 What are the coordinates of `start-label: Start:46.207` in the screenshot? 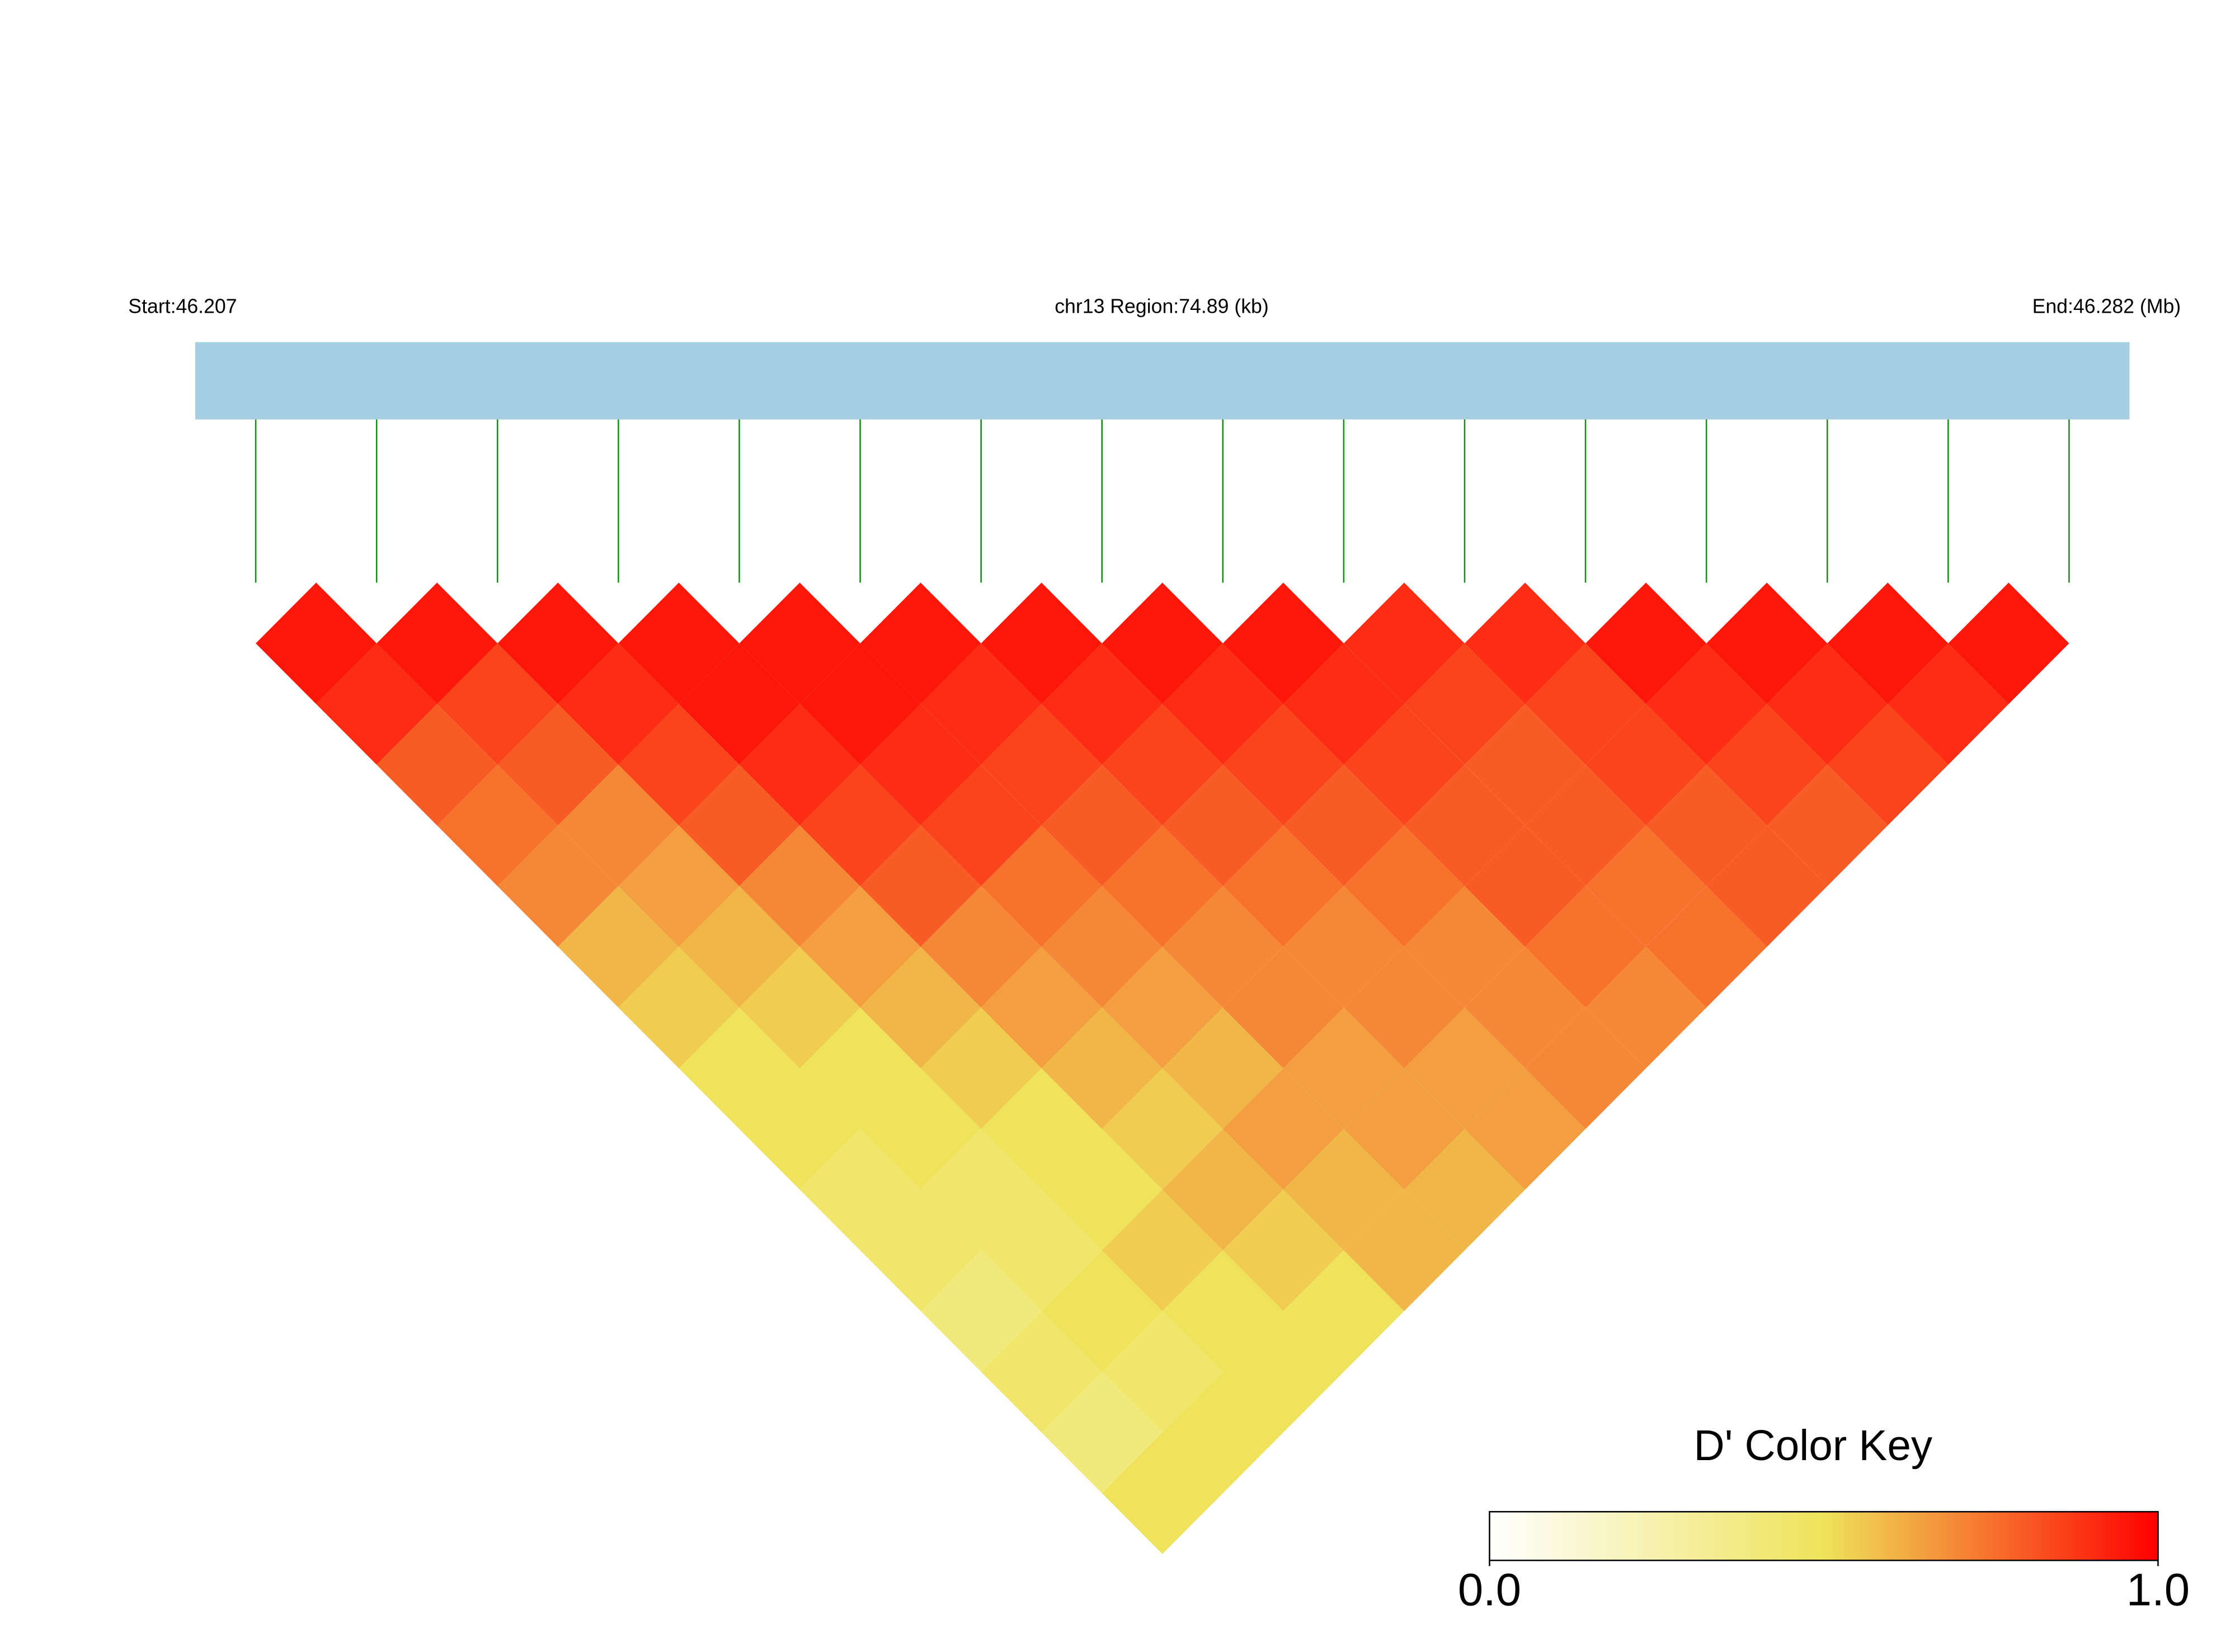 It's located at (182, 306).